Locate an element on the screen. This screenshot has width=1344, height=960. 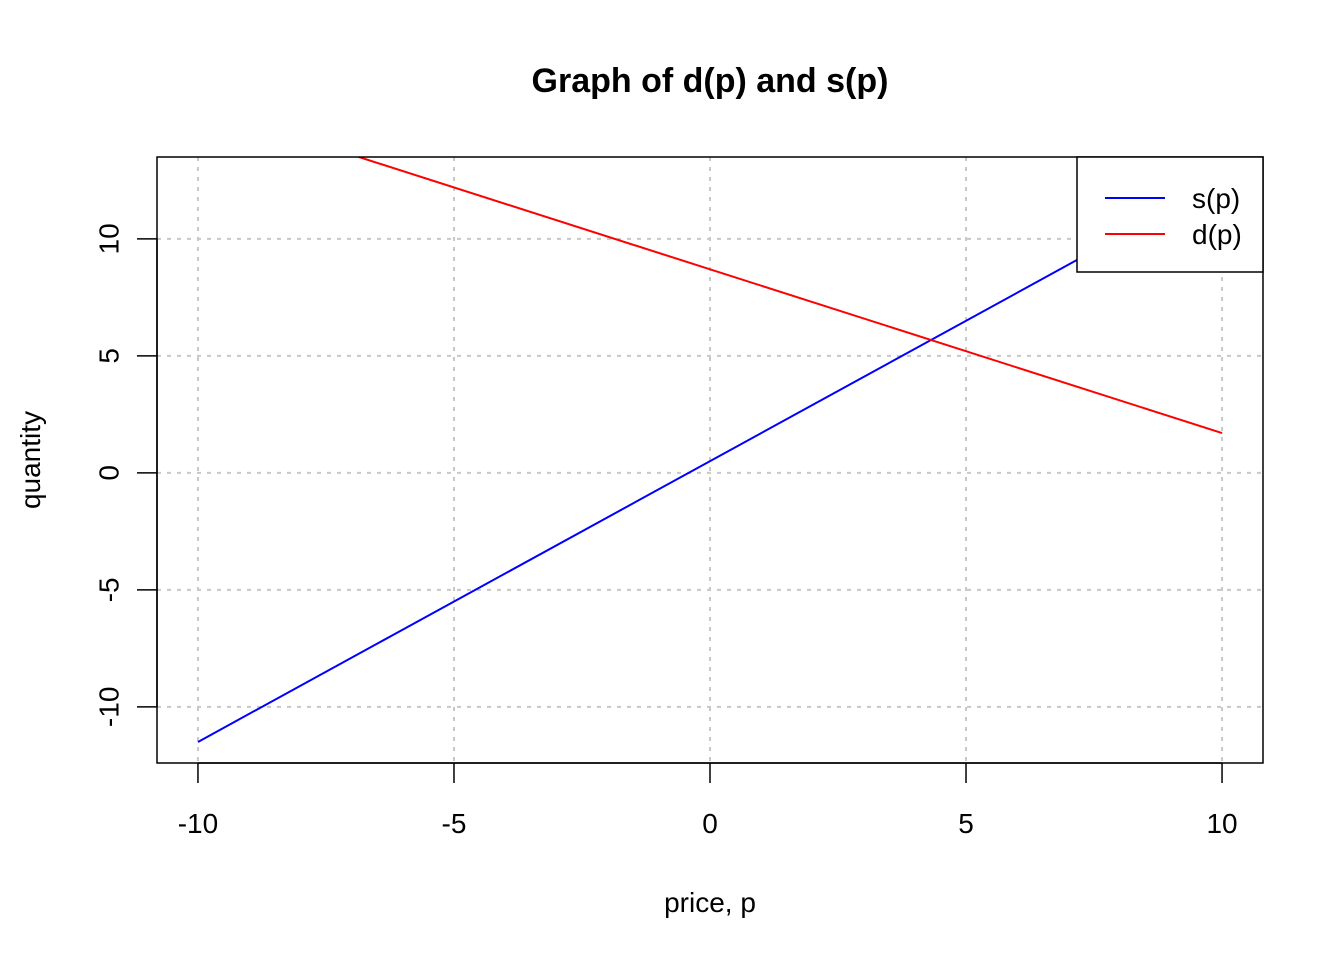
y-tick-label: 10 is located at coordinates (109, 238).